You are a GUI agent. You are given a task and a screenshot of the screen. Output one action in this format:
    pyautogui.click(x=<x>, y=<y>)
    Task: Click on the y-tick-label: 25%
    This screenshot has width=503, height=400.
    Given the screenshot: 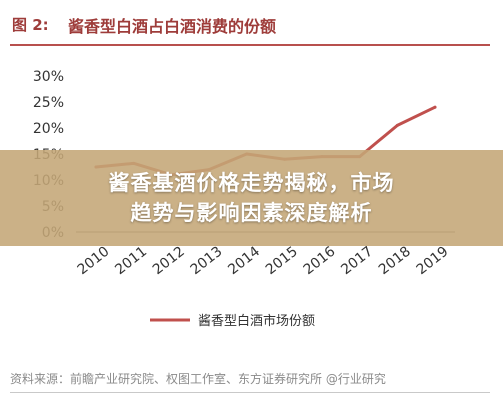 What is the action you would take?
    pyautogui.click(x=48, y=103)
    